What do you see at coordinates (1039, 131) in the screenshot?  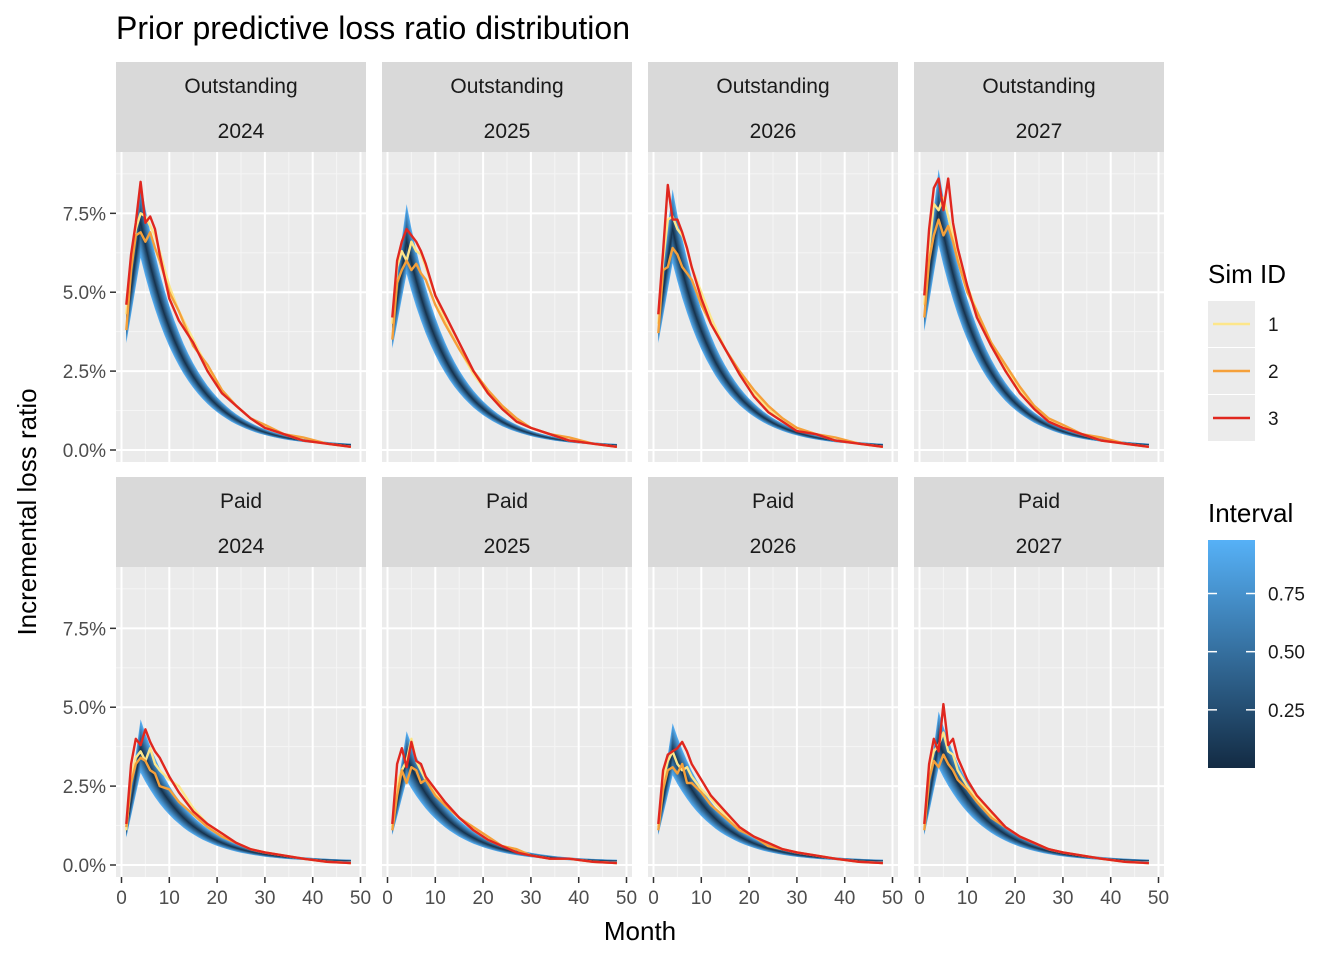 I see `facet-strip-year: 2027` at bounding box center [1039, 131].